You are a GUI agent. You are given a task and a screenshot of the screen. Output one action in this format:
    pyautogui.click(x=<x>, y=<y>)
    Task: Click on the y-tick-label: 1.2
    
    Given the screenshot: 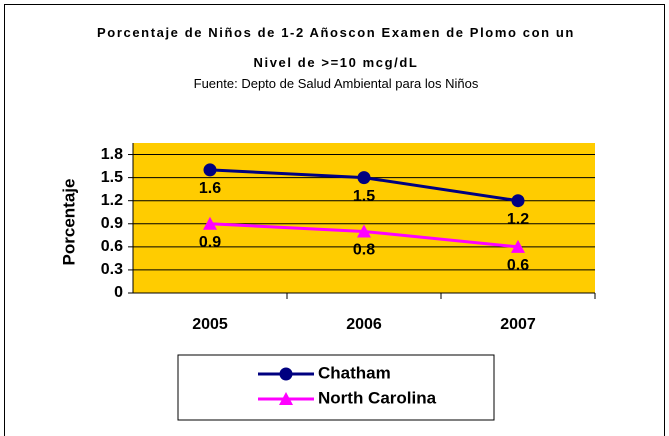 What is the action you would take?
    pyautogui.click(x=112, y=200)
    